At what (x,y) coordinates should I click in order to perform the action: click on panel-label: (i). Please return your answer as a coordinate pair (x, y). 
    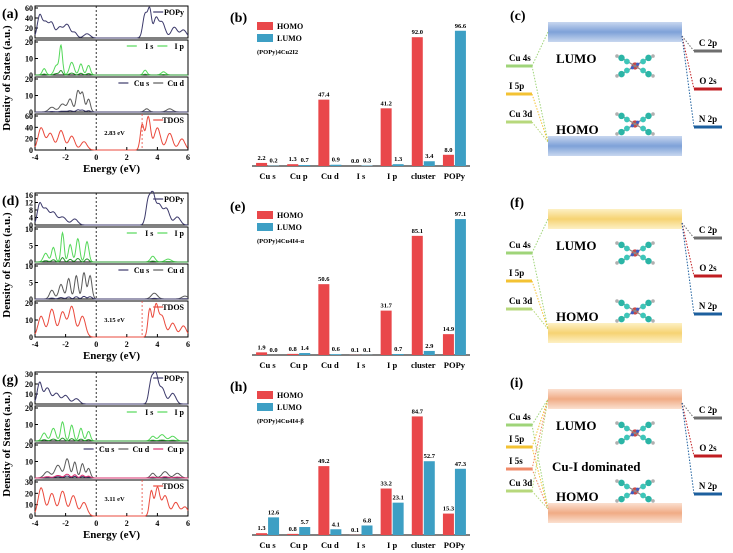
    Looking at the image, I should click on (517, 383).